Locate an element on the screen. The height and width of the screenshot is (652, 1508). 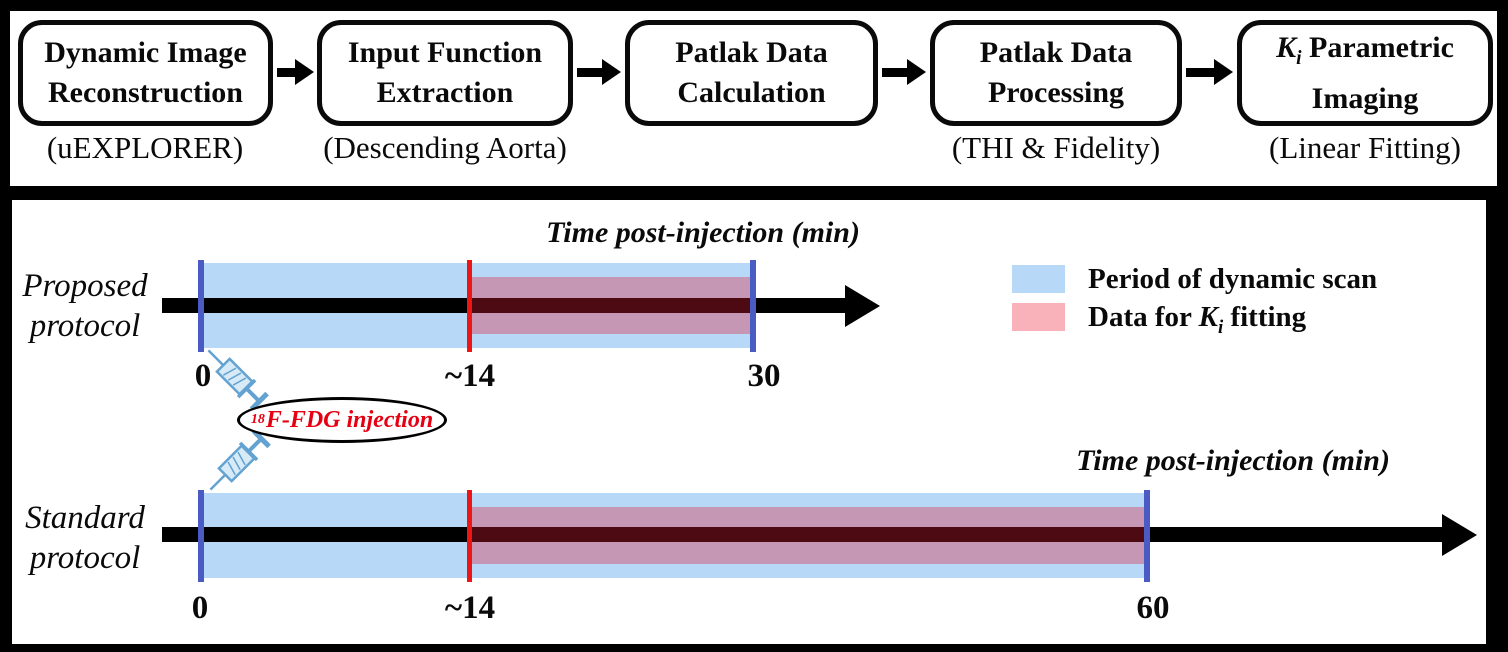
flow-step-caption: (uEXPLORER) is located at coordinates (145, 147).